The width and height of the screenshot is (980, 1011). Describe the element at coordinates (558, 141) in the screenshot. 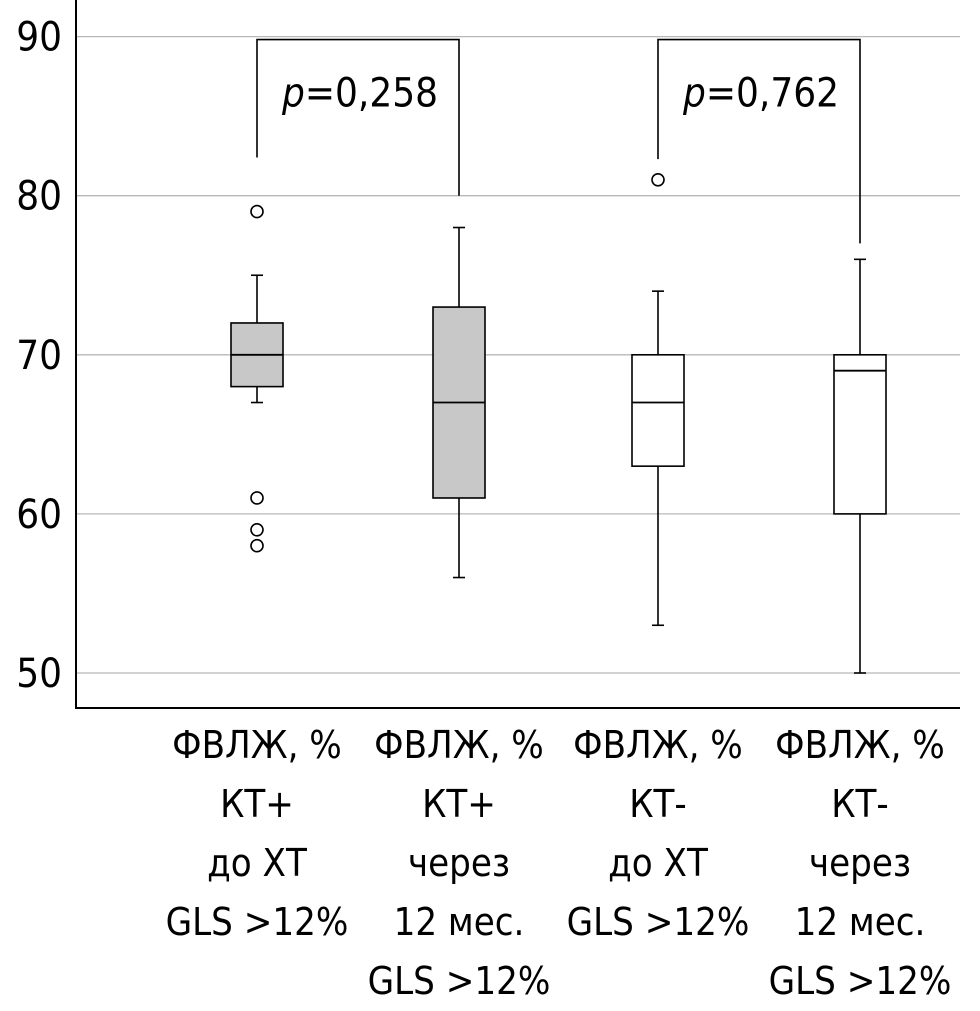

I see `p-value-annotations: p=0,258 p=0,762` at that location.